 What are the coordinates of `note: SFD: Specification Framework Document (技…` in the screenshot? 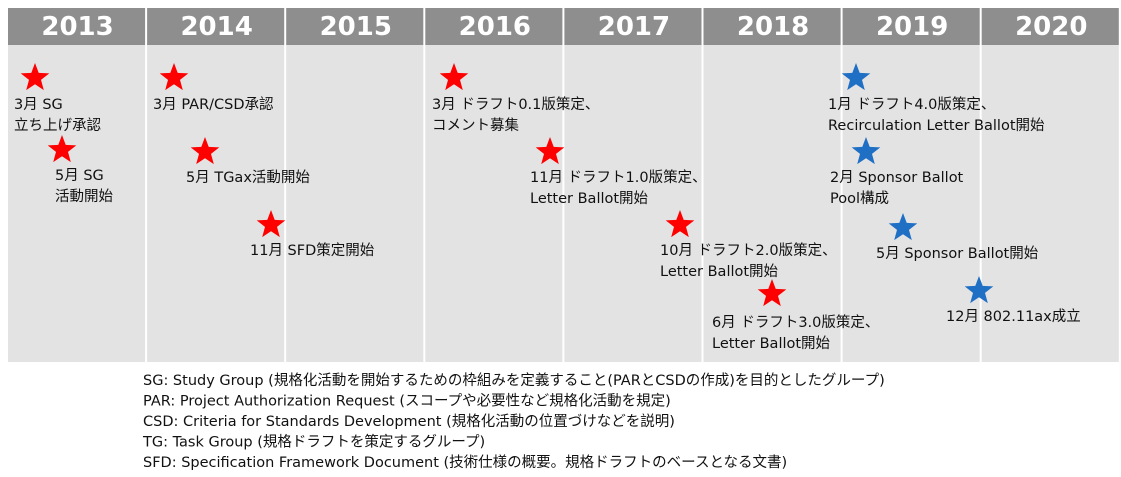 It's located at (465, 462).